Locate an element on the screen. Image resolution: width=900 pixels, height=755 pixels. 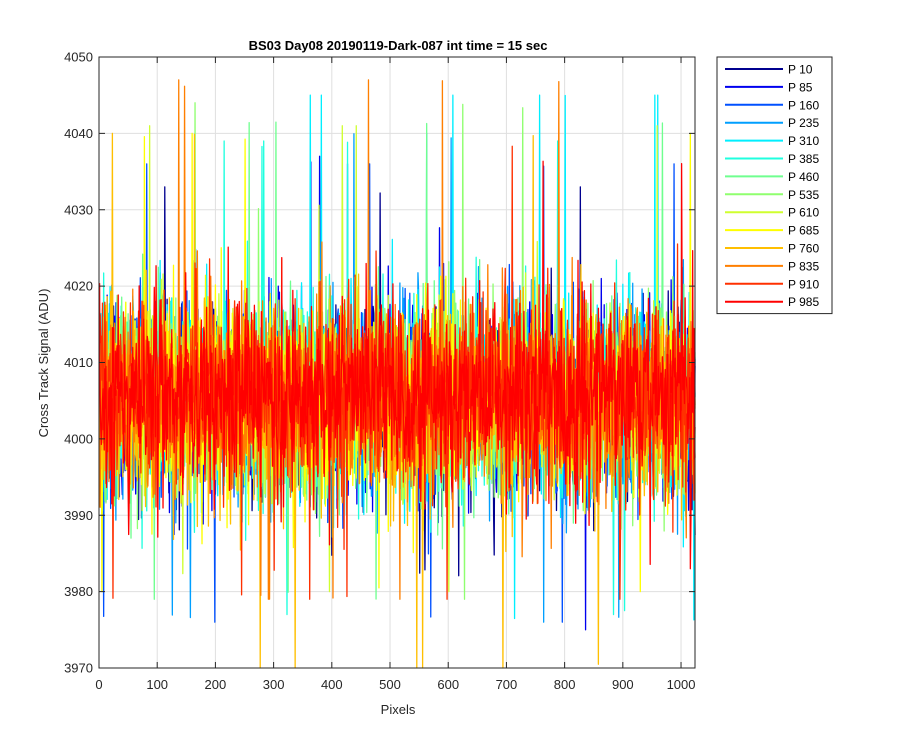
y-tick-label: 3990 is located at coordinates (78, 515).